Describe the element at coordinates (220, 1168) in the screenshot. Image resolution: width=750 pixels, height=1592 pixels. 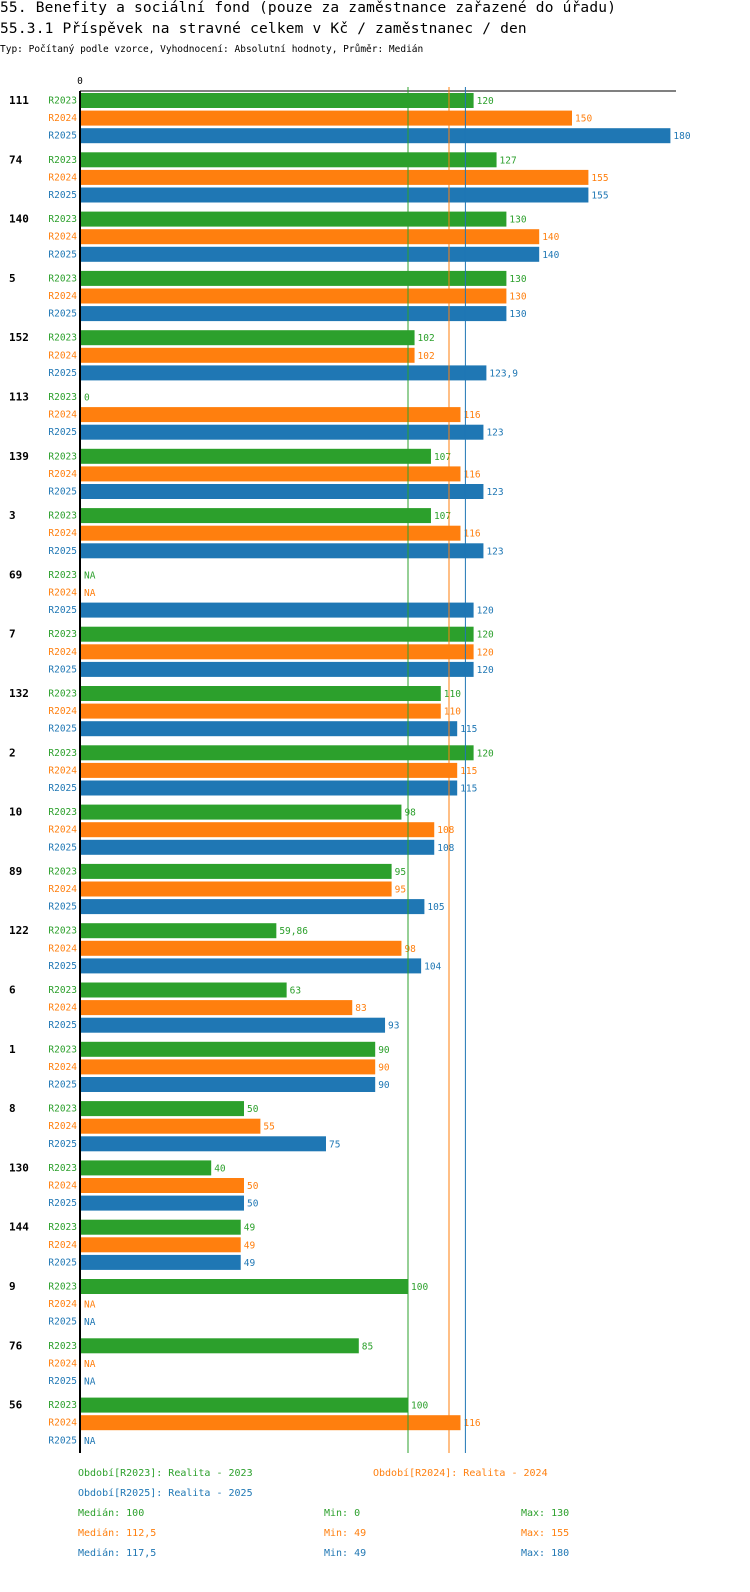
I see `data-label: 40` at that location.